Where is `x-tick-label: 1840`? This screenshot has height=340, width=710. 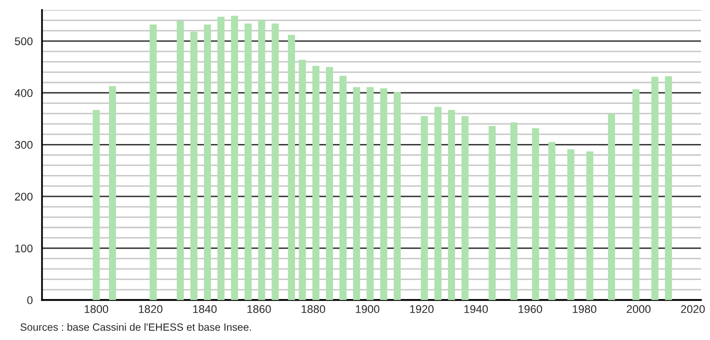 x-tick-label: 1840 is located at coordinates (205, 309).